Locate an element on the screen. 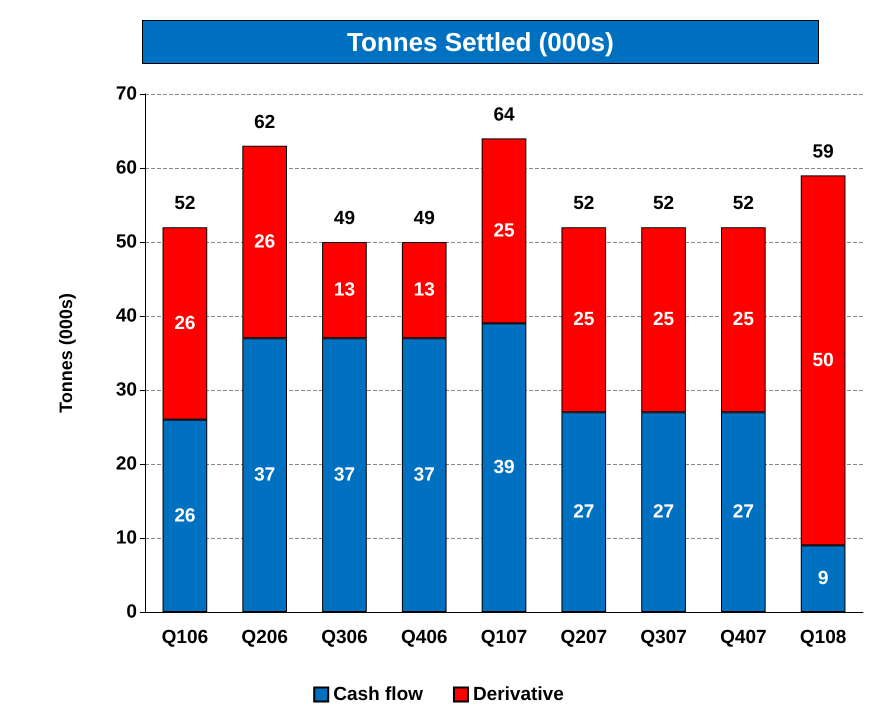  y-tick-label: 20 is located at coordinates (126, 464).